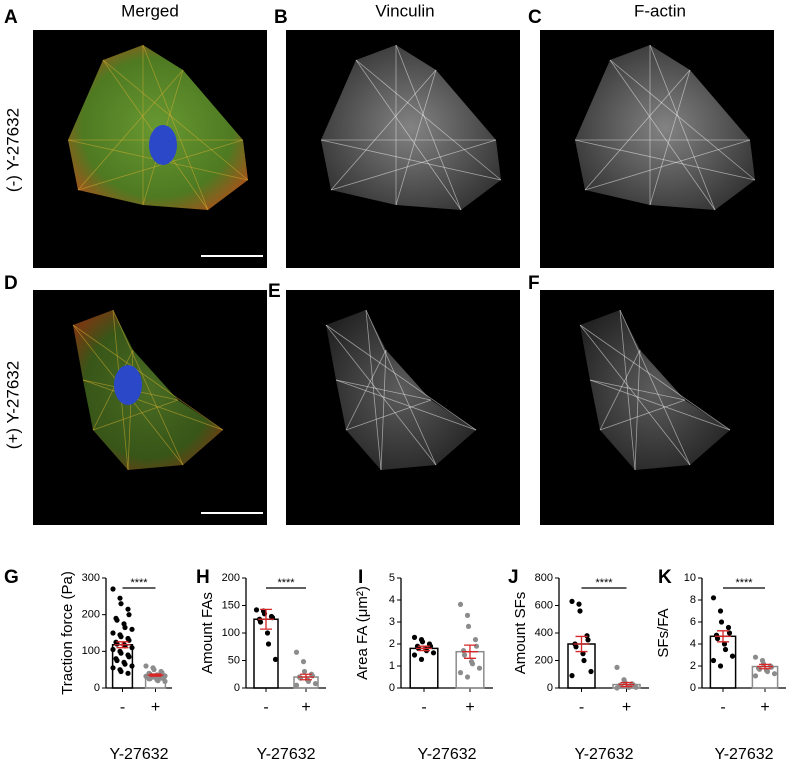  Describe the element at coordinates (660, 10) in the screenshot. I see `column-title: F-actin` at that location.